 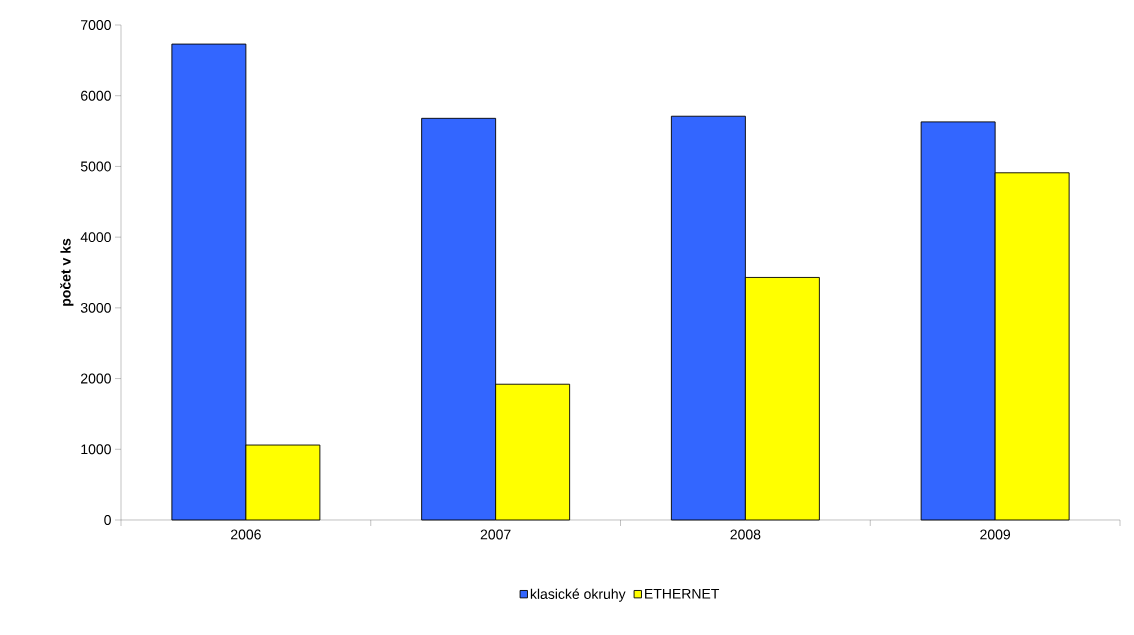 What do you see at coordinates (67, 272) in the screenshot?
I see `y-axis-title: počet v ks` at bounding box center [67, 272].